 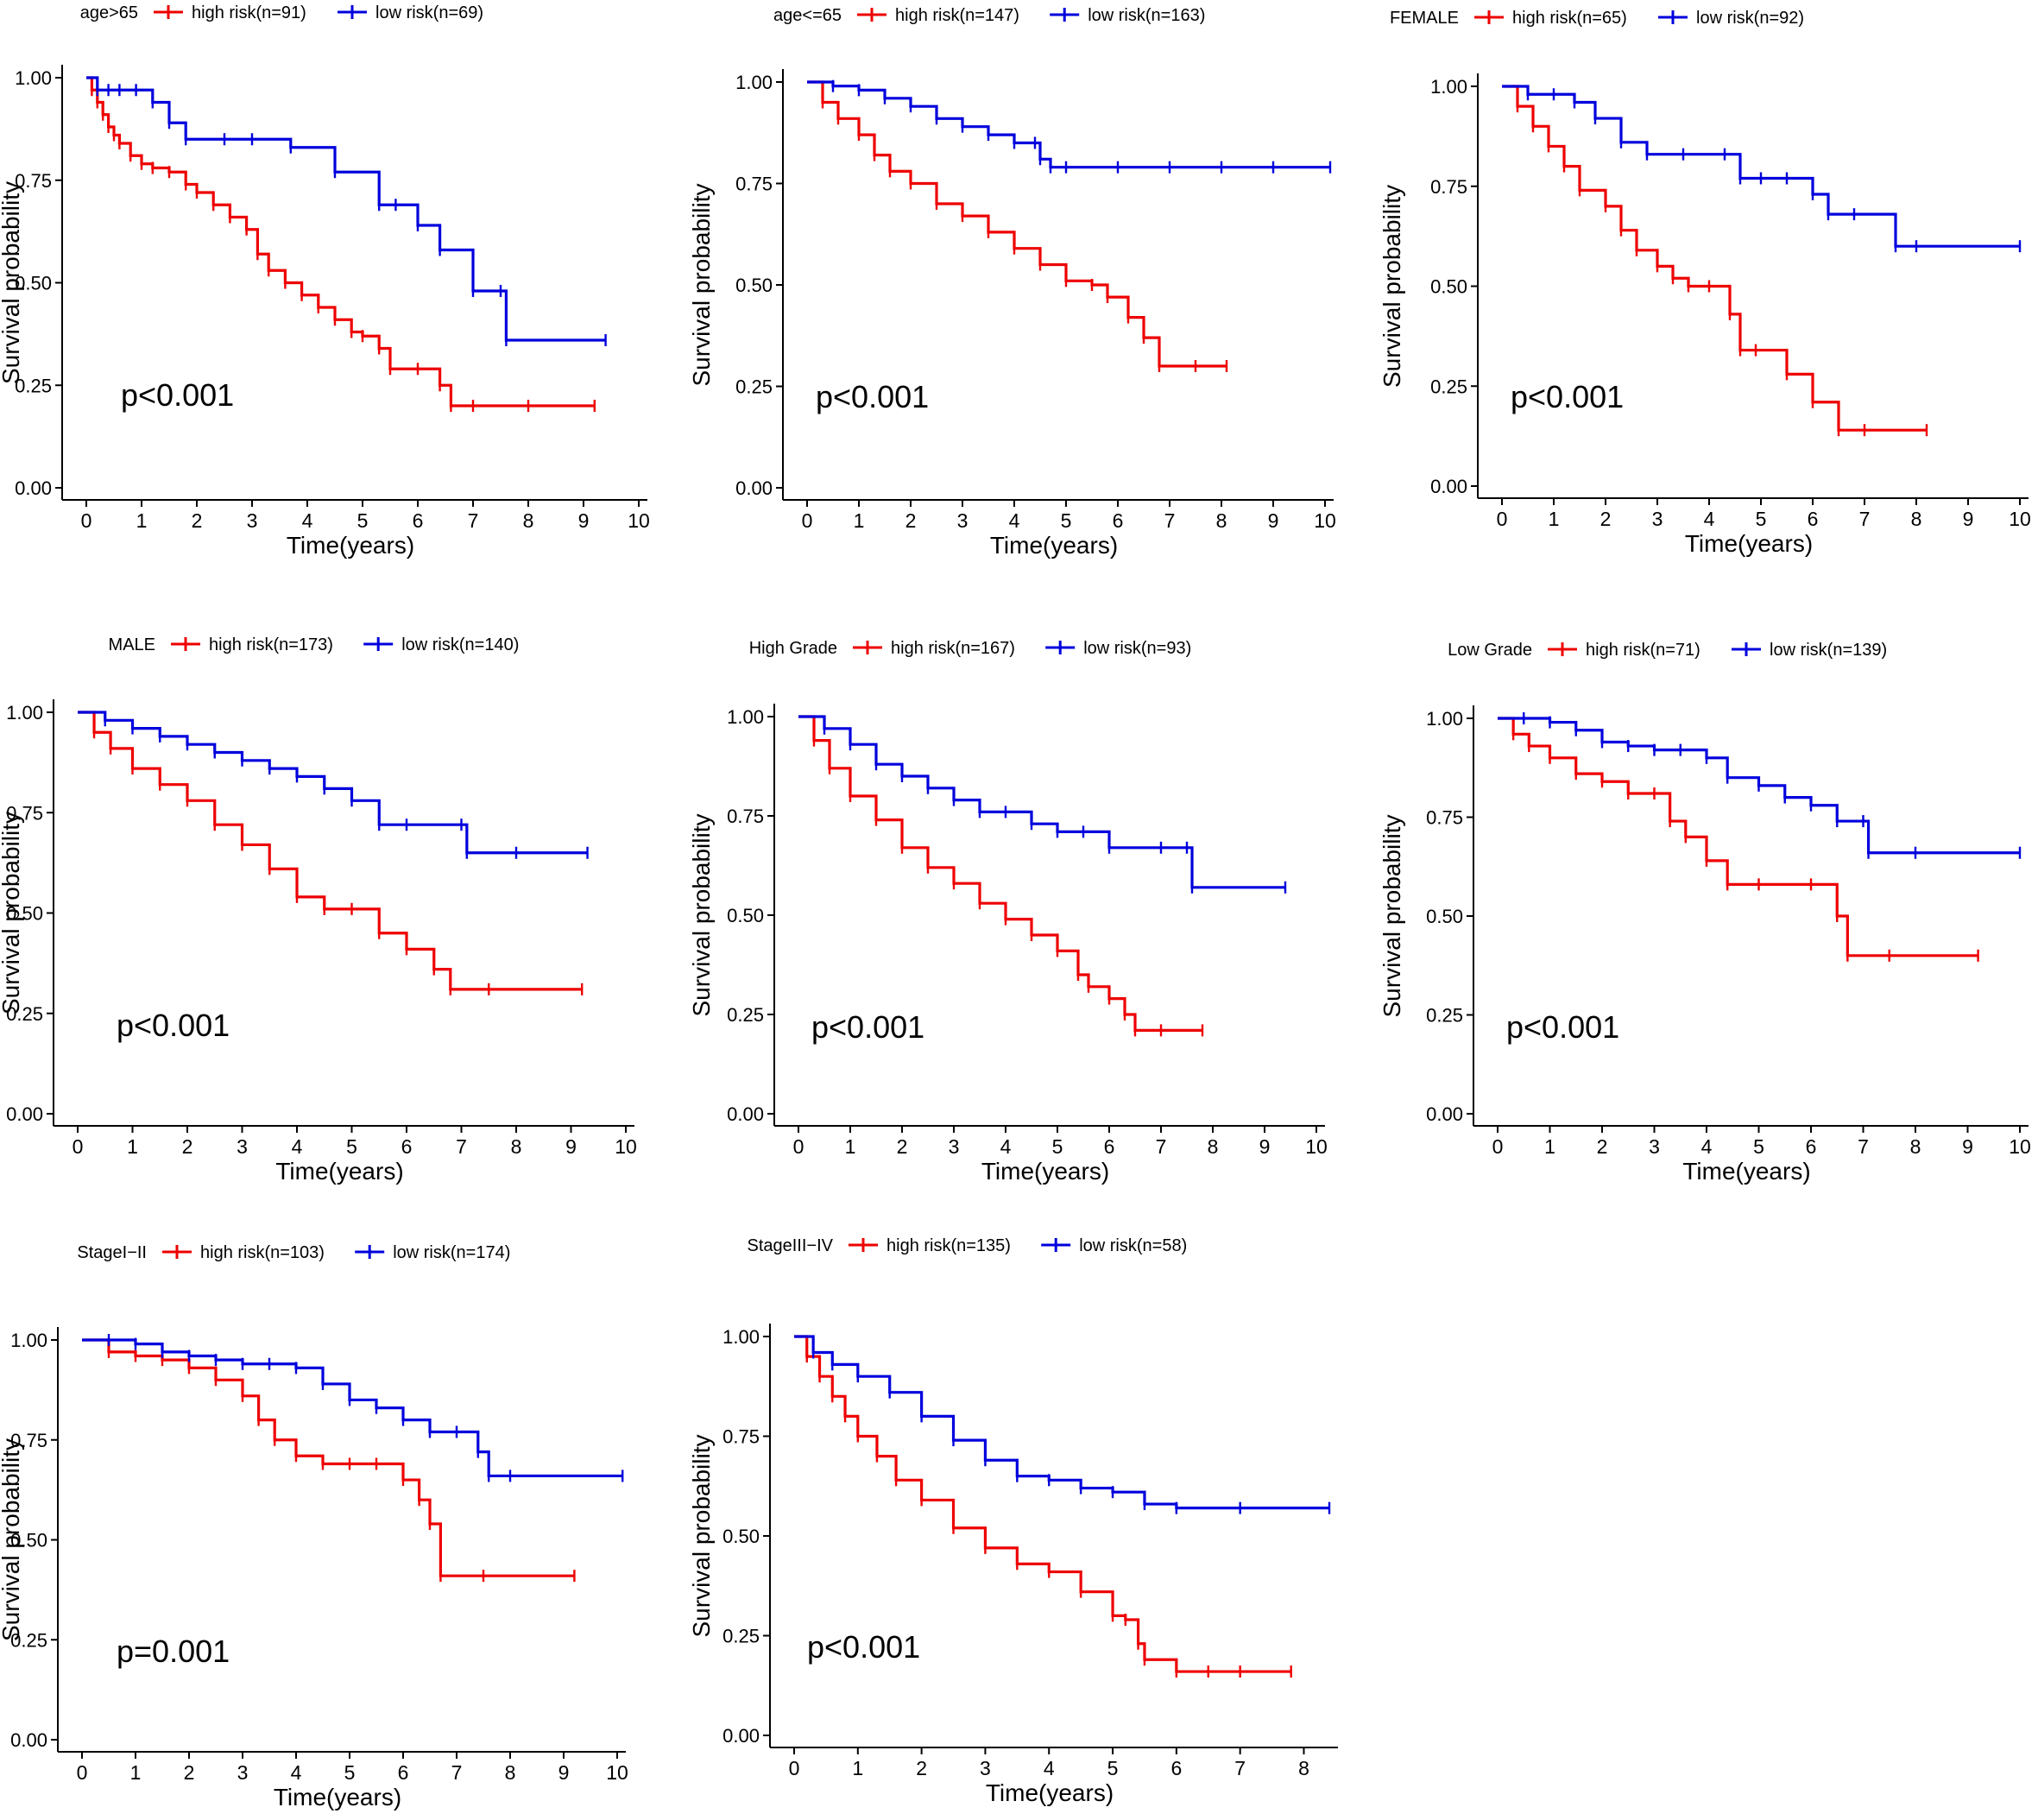 What do you see at coordinates (28, 1640) in the screenshot?
I see `y-tick-label: 0.25` at bounding box center [28, 1640].